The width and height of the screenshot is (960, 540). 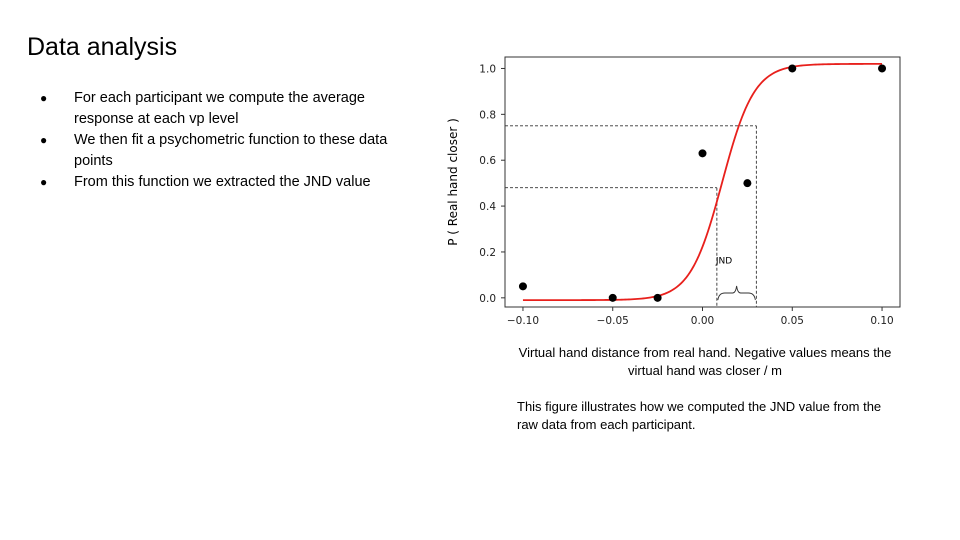 I want to click on y-tick-label: 0.6, so click(x=487, y=161).